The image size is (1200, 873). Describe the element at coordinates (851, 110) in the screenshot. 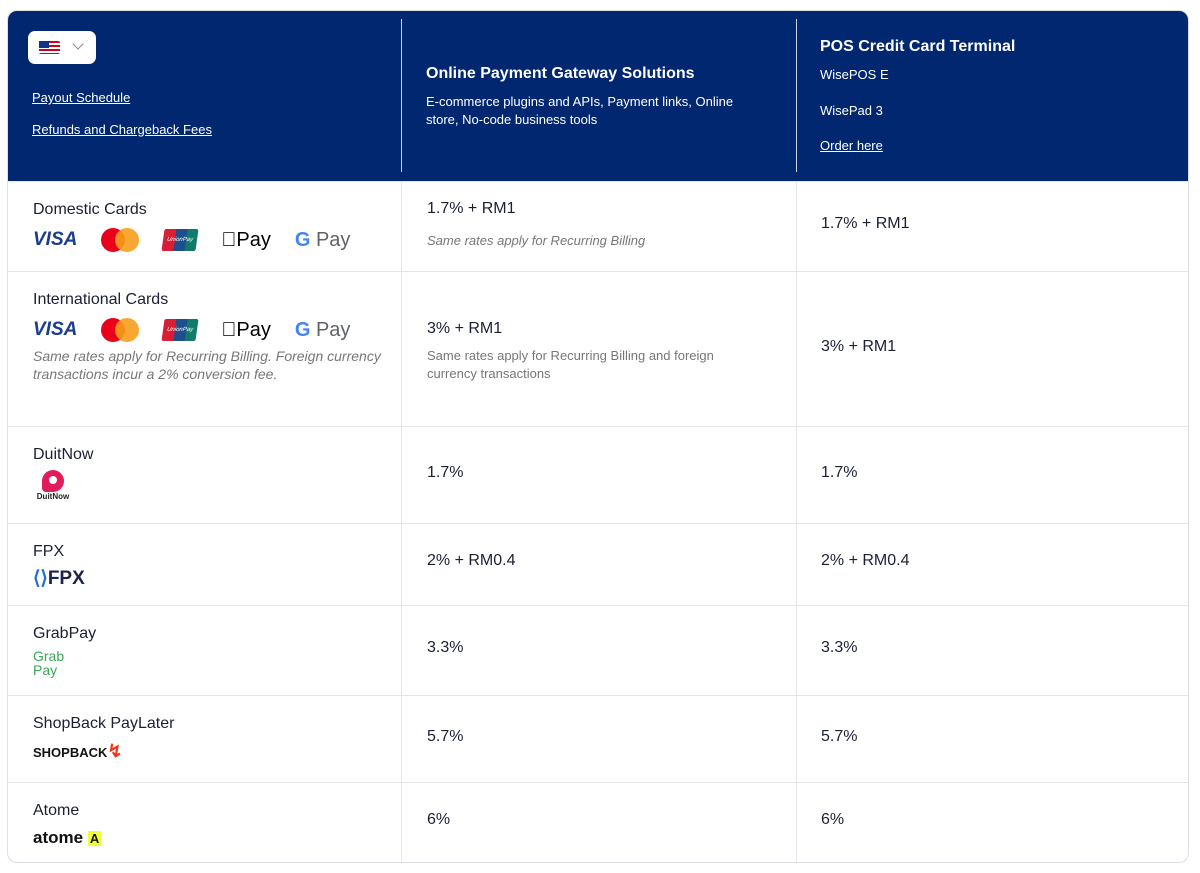

I see `pos-item: WisePad 3` at that location.